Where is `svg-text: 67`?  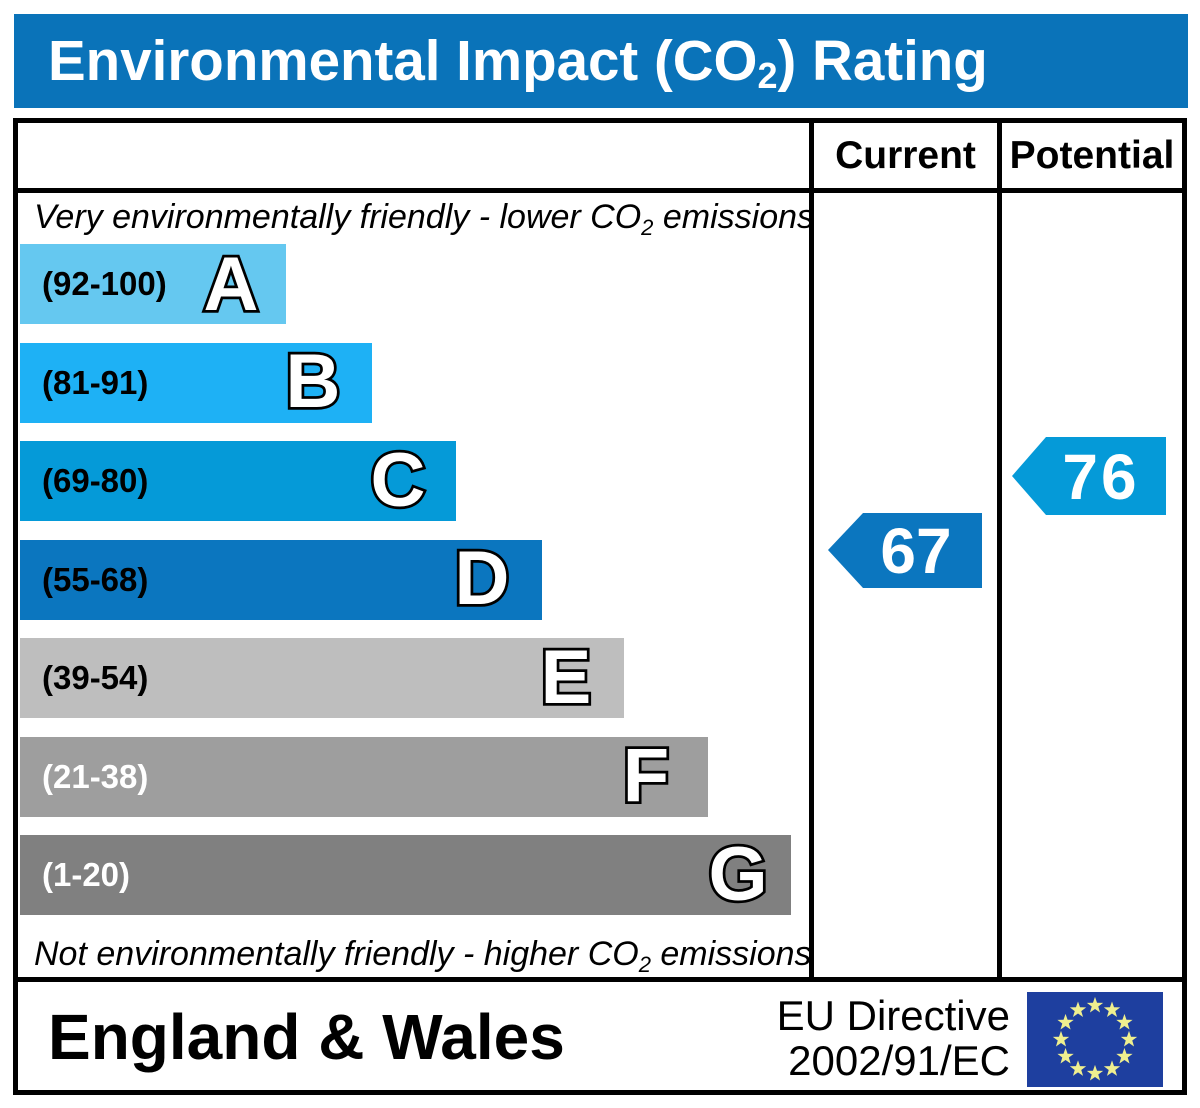 svg-text: 67 is located at coordinates (915, 551).